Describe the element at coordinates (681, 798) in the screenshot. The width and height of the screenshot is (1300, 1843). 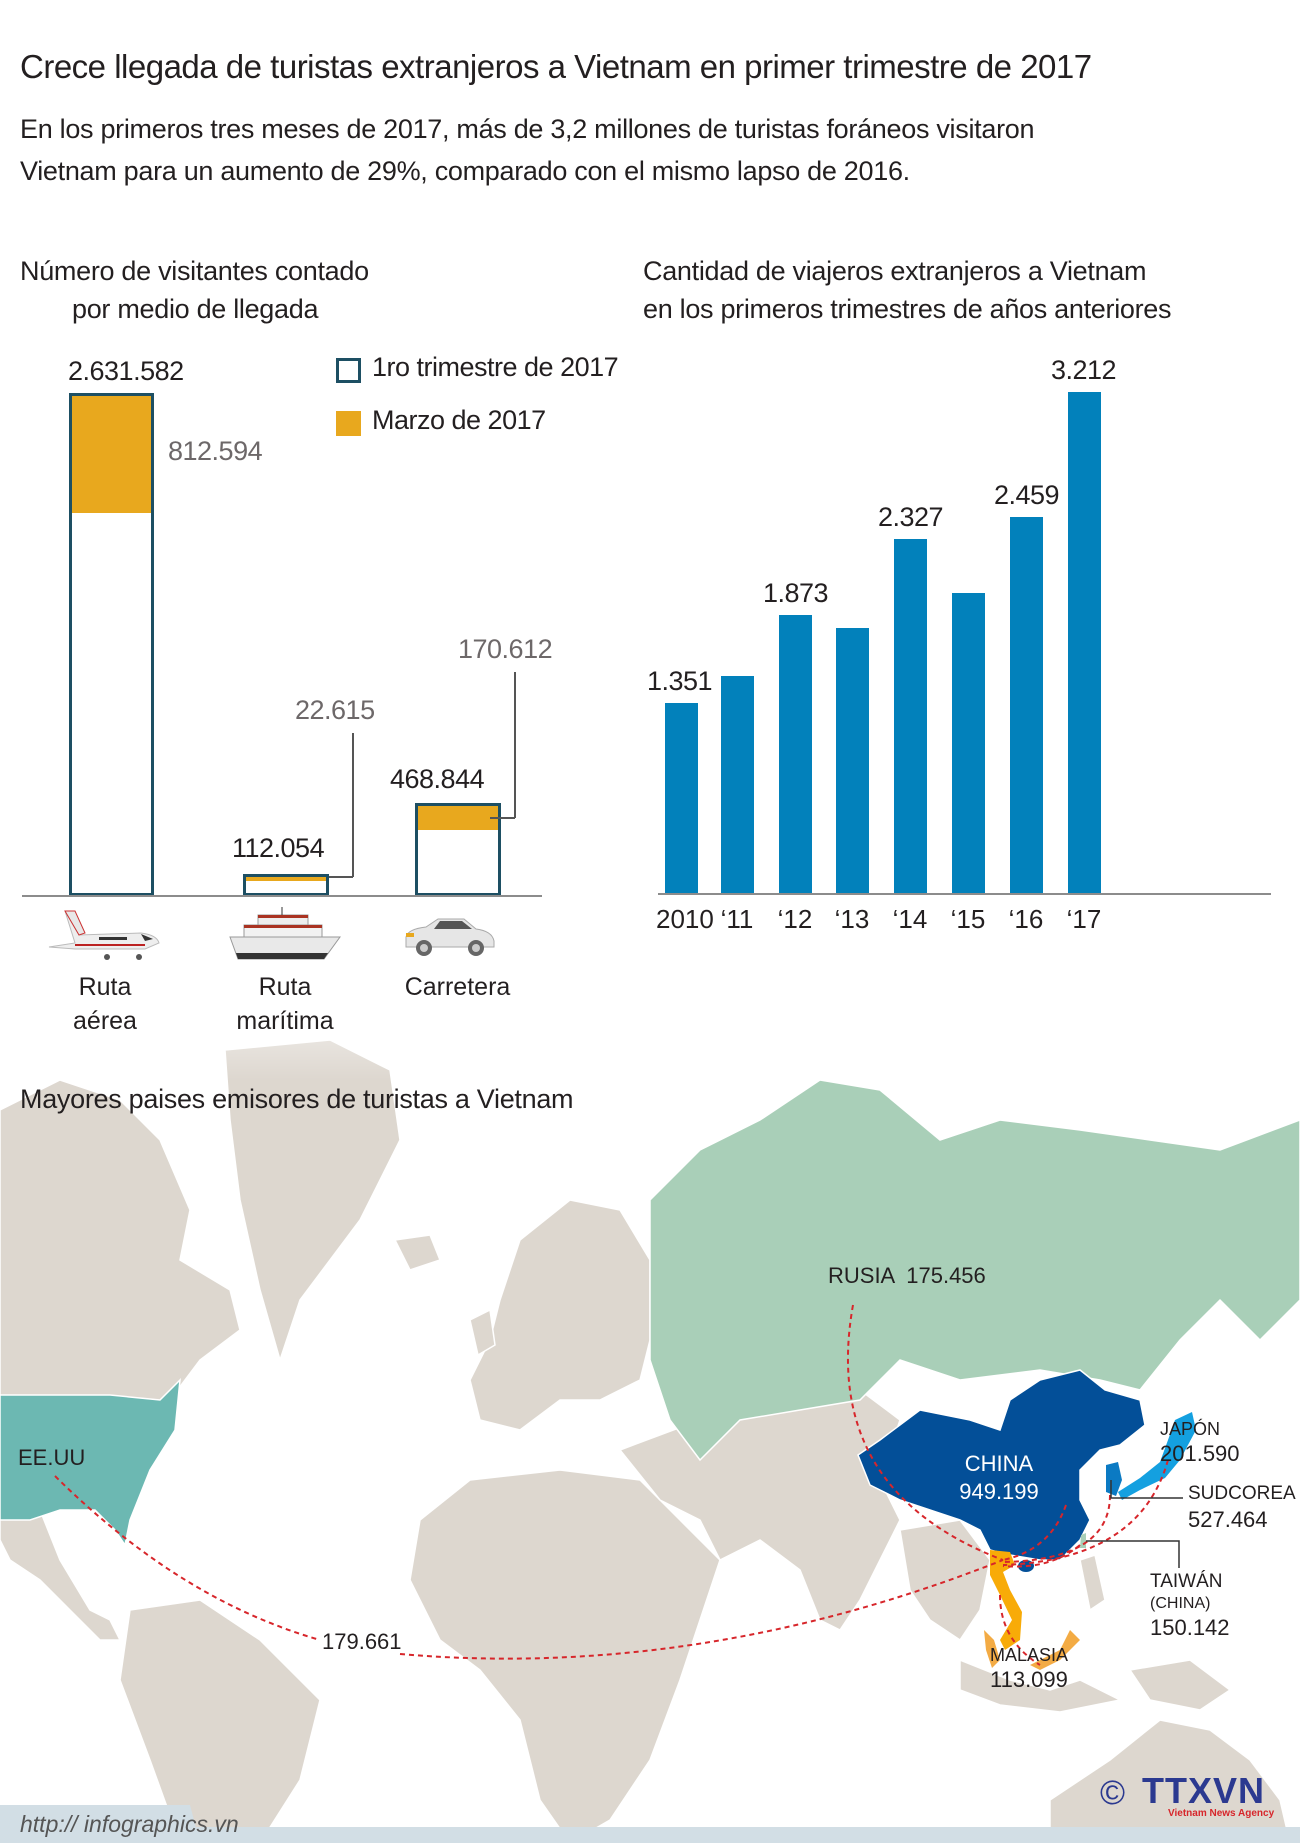
I see `bar-2010` at that location.